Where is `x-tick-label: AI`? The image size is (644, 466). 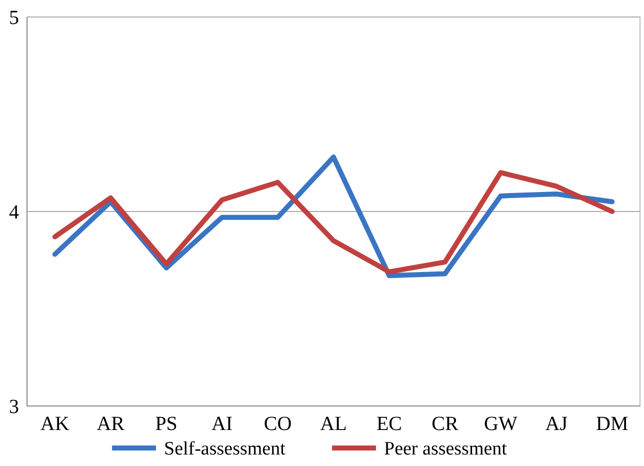 x-tick-label: AI is located at coordinates (222, 424).